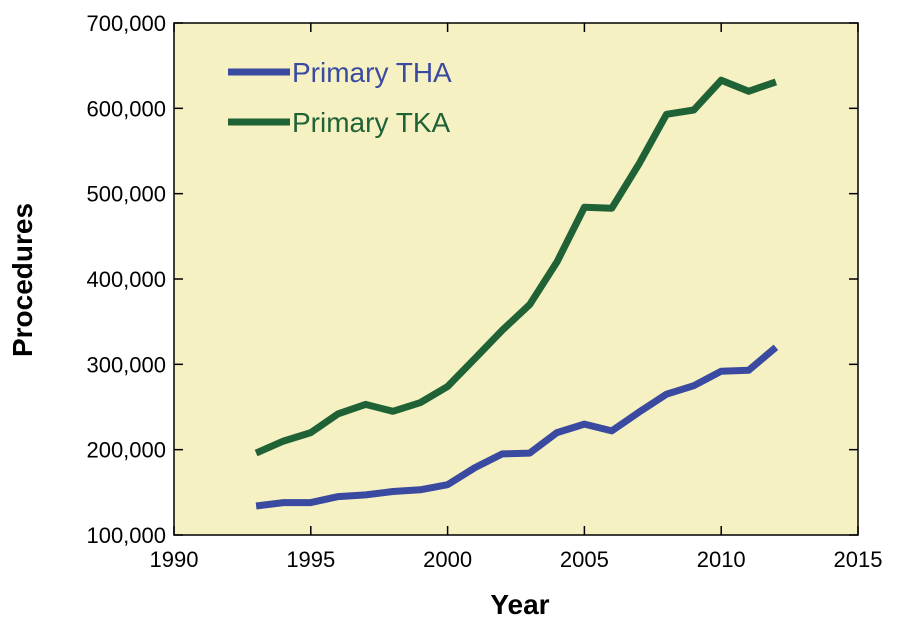  Describe the element at coordinates (310, 559) in the screenshot. I see `x-tick-label: 1995` at that location.